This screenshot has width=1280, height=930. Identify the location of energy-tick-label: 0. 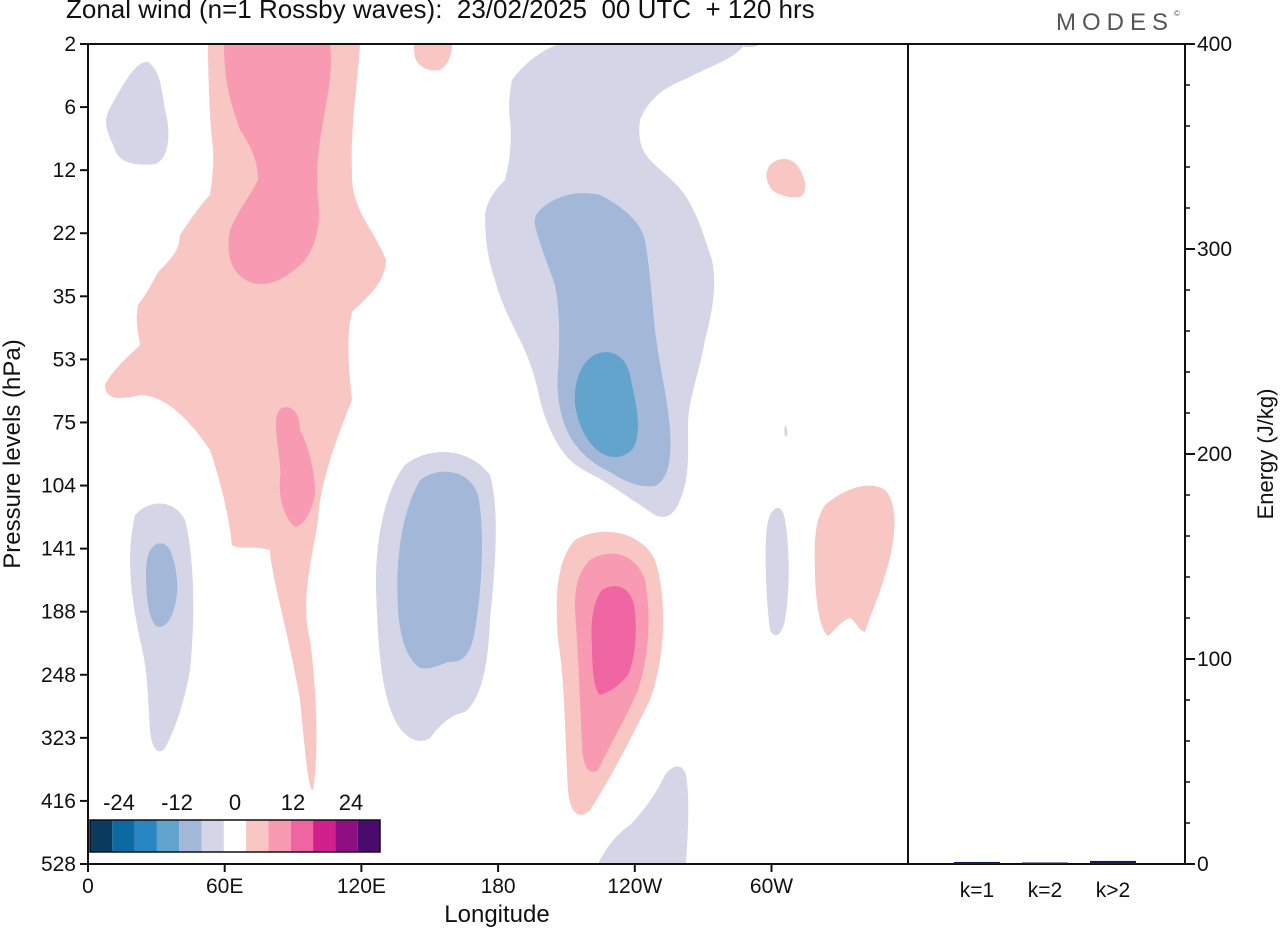
(1203, 864).